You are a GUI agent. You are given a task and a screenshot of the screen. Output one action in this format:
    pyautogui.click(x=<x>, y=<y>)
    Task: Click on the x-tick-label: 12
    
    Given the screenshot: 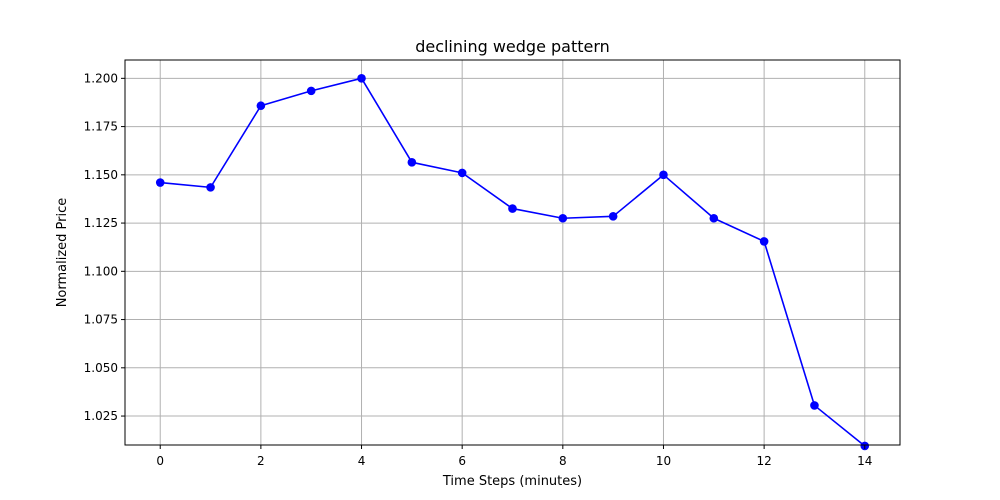 What is the action you would take?
    pyautogui.click(x=763, y=461)
    